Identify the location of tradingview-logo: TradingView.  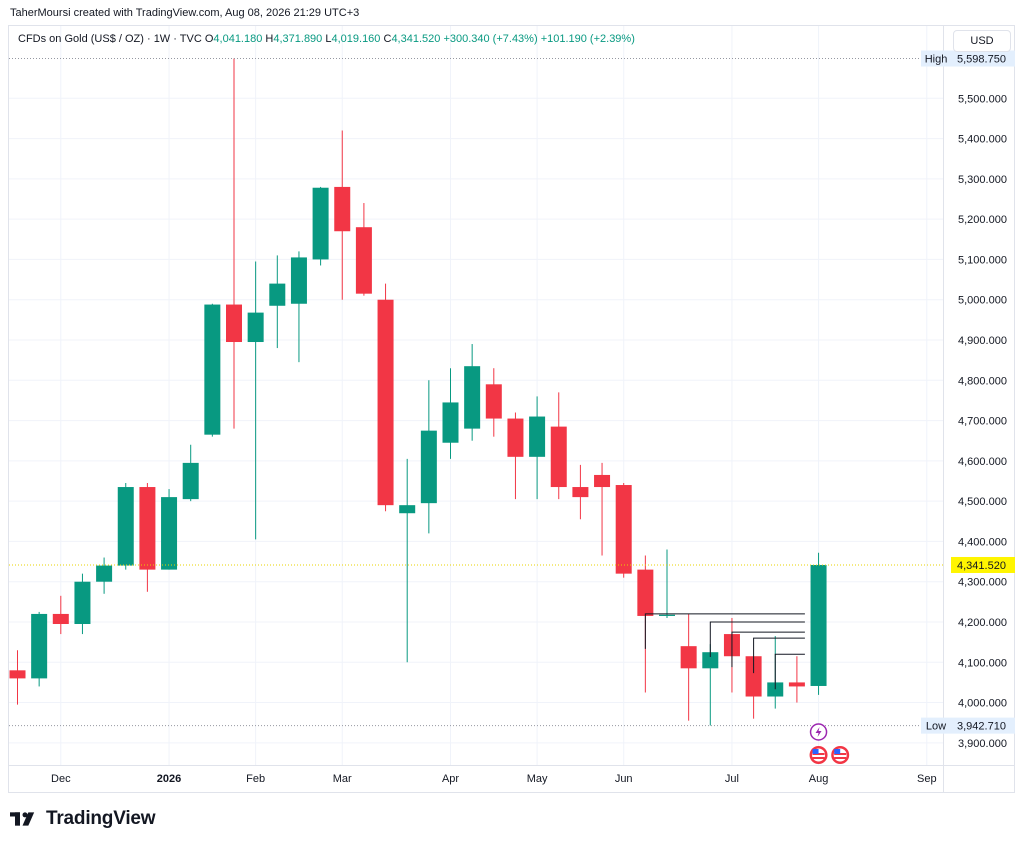
(83, 819).